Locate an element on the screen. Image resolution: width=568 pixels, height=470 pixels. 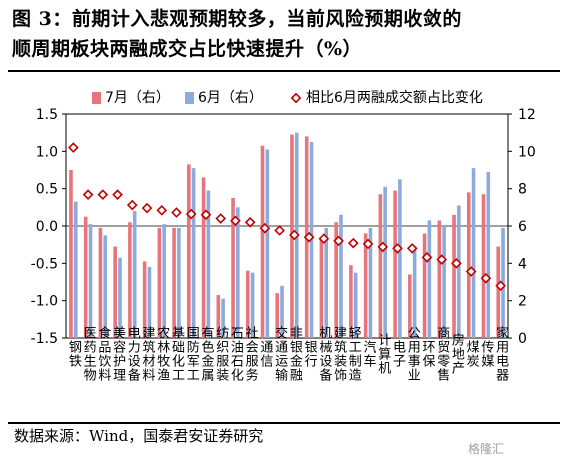
watermark-text: 格隆汇 is located at coordinates (486, 449).